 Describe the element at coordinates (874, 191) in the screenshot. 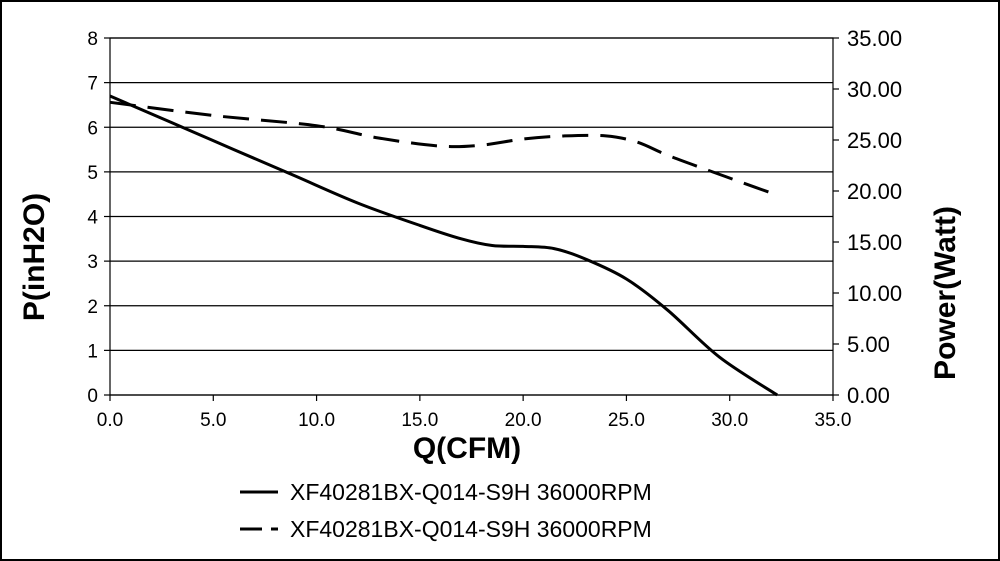

I see `y2-tick-label: 20.00` at that location.